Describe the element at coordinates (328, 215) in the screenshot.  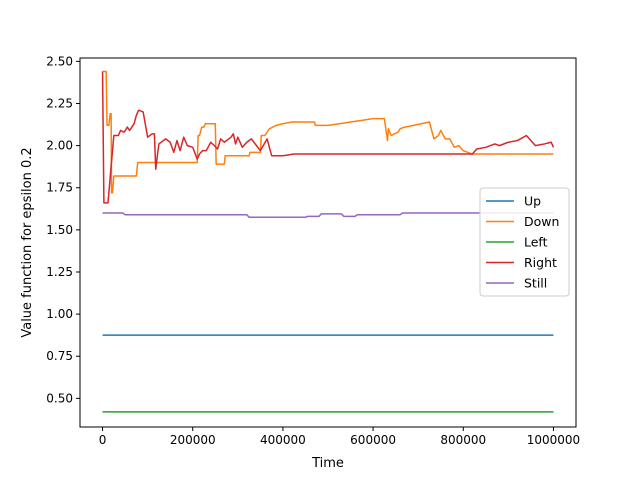
I see `series-line-still` at that location.